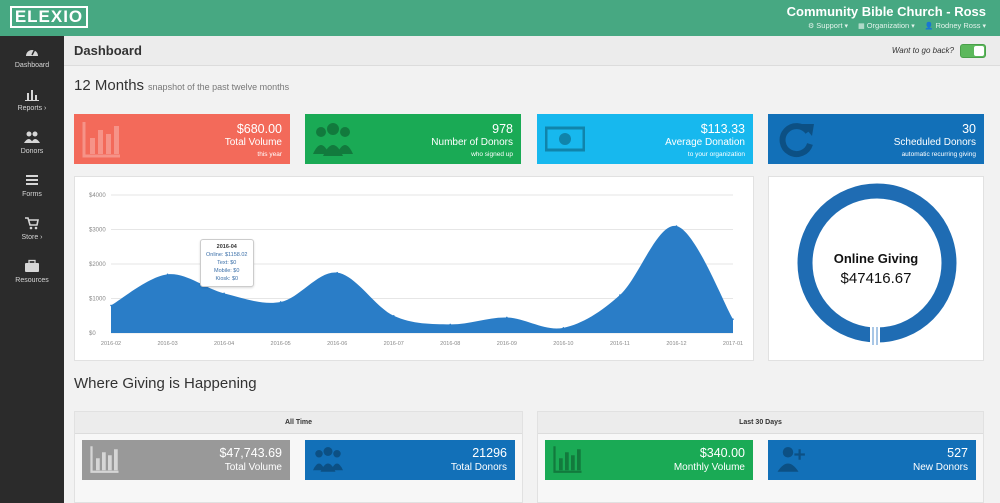 Image resolution: width=1000 pixels, height=503 pixels. Describe the element at coordinates (722, 129) in the screenshot. I see `card-value: $113.33` at that location.